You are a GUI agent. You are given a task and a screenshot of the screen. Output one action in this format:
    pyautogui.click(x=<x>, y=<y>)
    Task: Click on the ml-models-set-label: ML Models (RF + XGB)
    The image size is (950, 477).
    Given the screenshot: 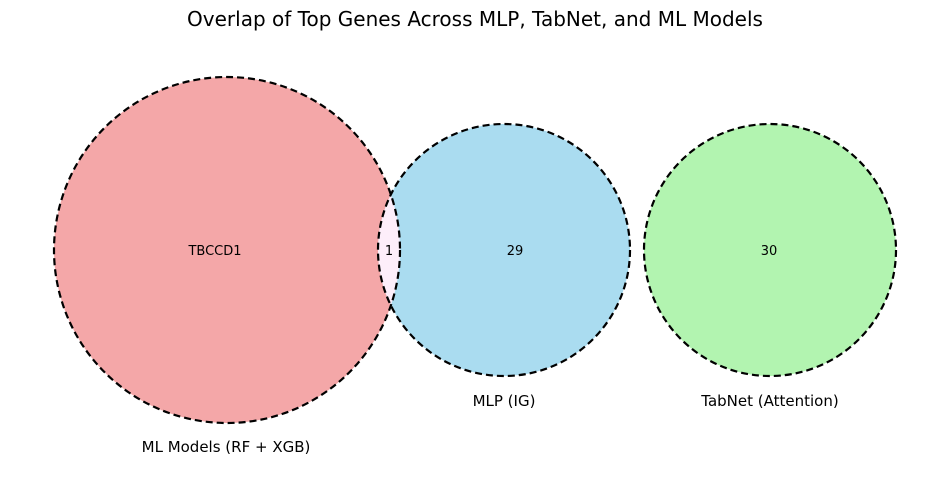 What is the action you would take?
    pyautogui.click(x=226, y=447)
    